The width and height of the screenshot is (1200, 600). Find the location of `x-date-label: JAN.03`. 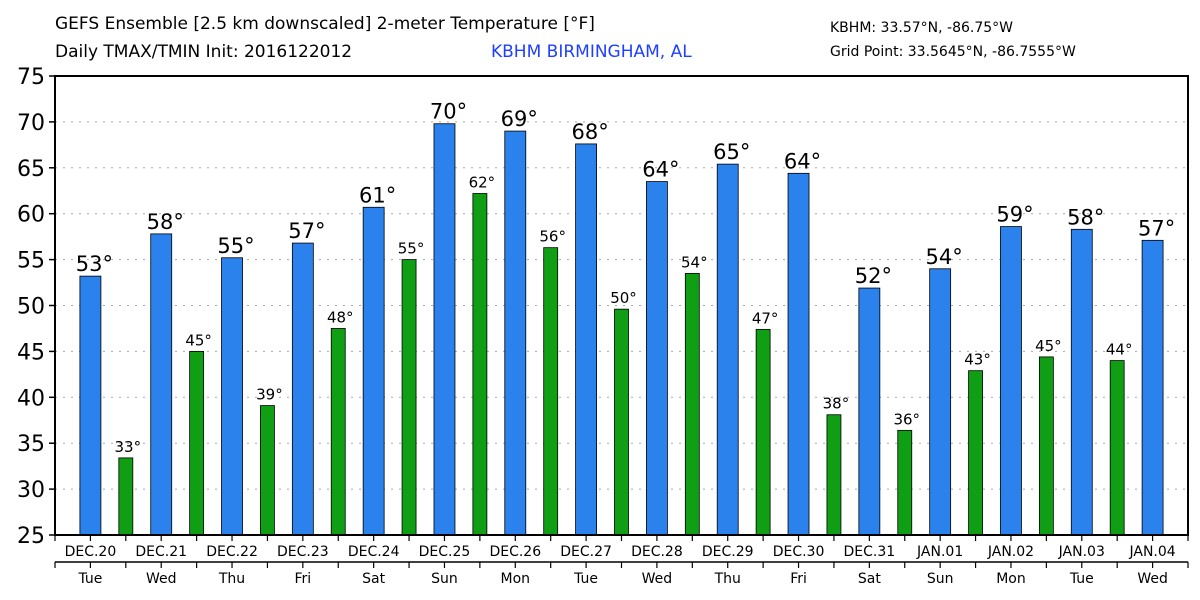

x-date-label: JAN.03 is located at coordinates (1081, 552).